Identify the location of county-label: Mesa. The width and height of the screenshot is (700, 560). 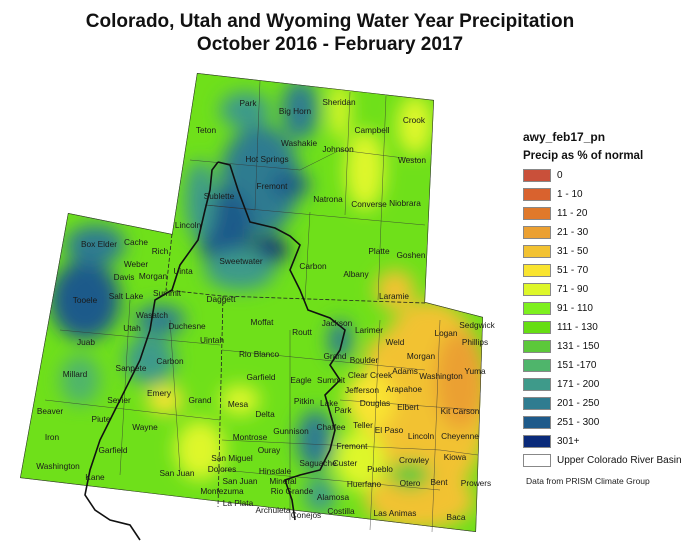
(238, 404).